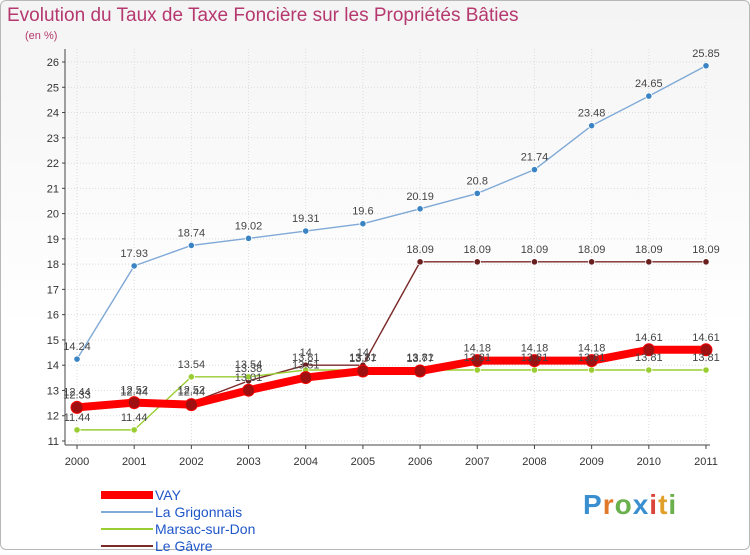  Describe the element at coordinates (706, 54) in the screenshot. I see `data-label-la-grigonnais: 25.85` at that location.